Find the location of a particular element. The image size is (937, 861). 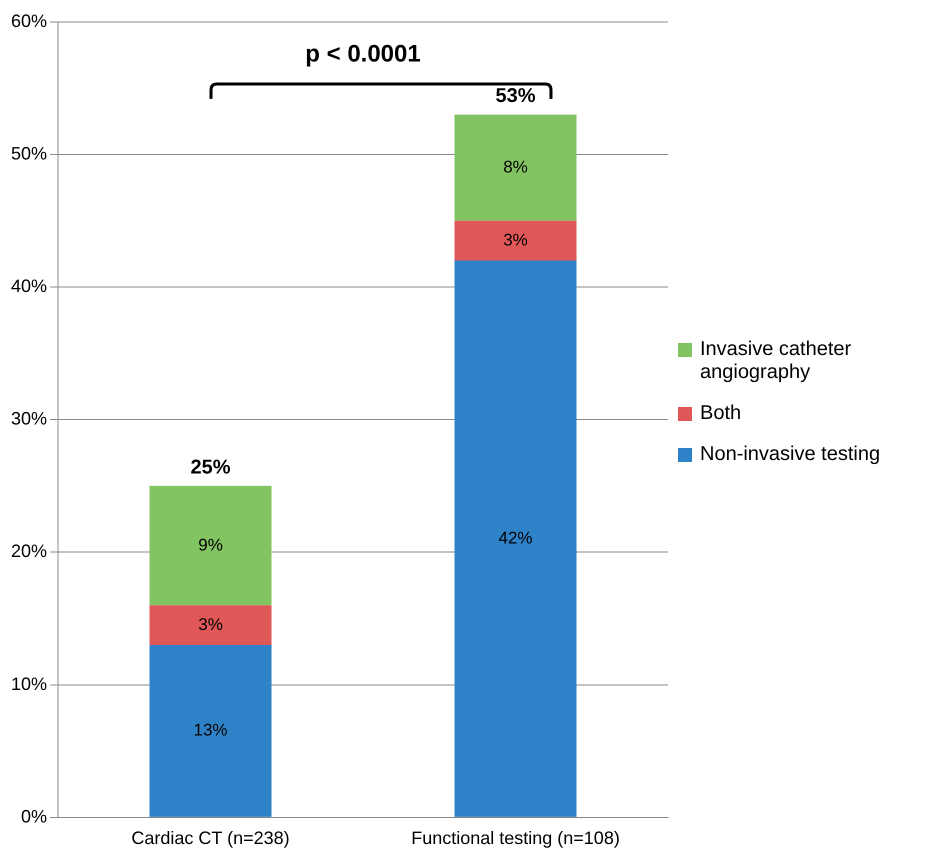

data-label: 13% is located at coordinates (211, 730).